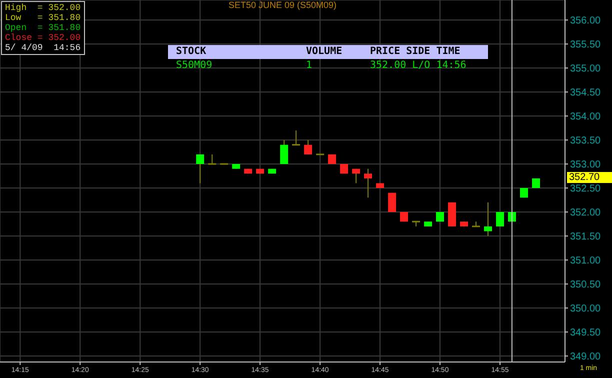 Image resolution: width=612 pixels, height=378 pixels. I want to click on y-tick-label: 350.00, so click(586, 309).